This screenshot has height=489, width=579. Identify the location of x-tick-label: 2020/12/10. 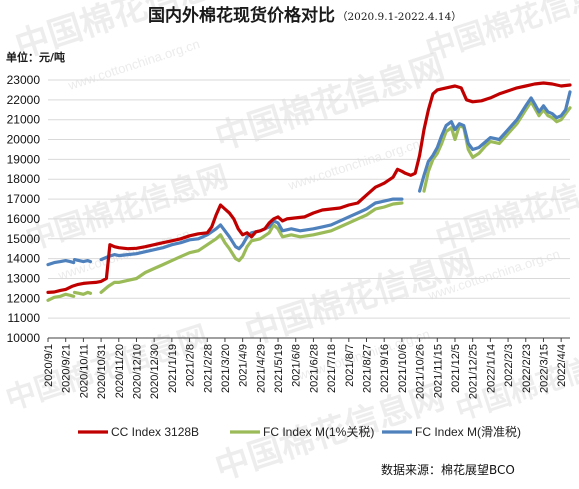
(137, 371).